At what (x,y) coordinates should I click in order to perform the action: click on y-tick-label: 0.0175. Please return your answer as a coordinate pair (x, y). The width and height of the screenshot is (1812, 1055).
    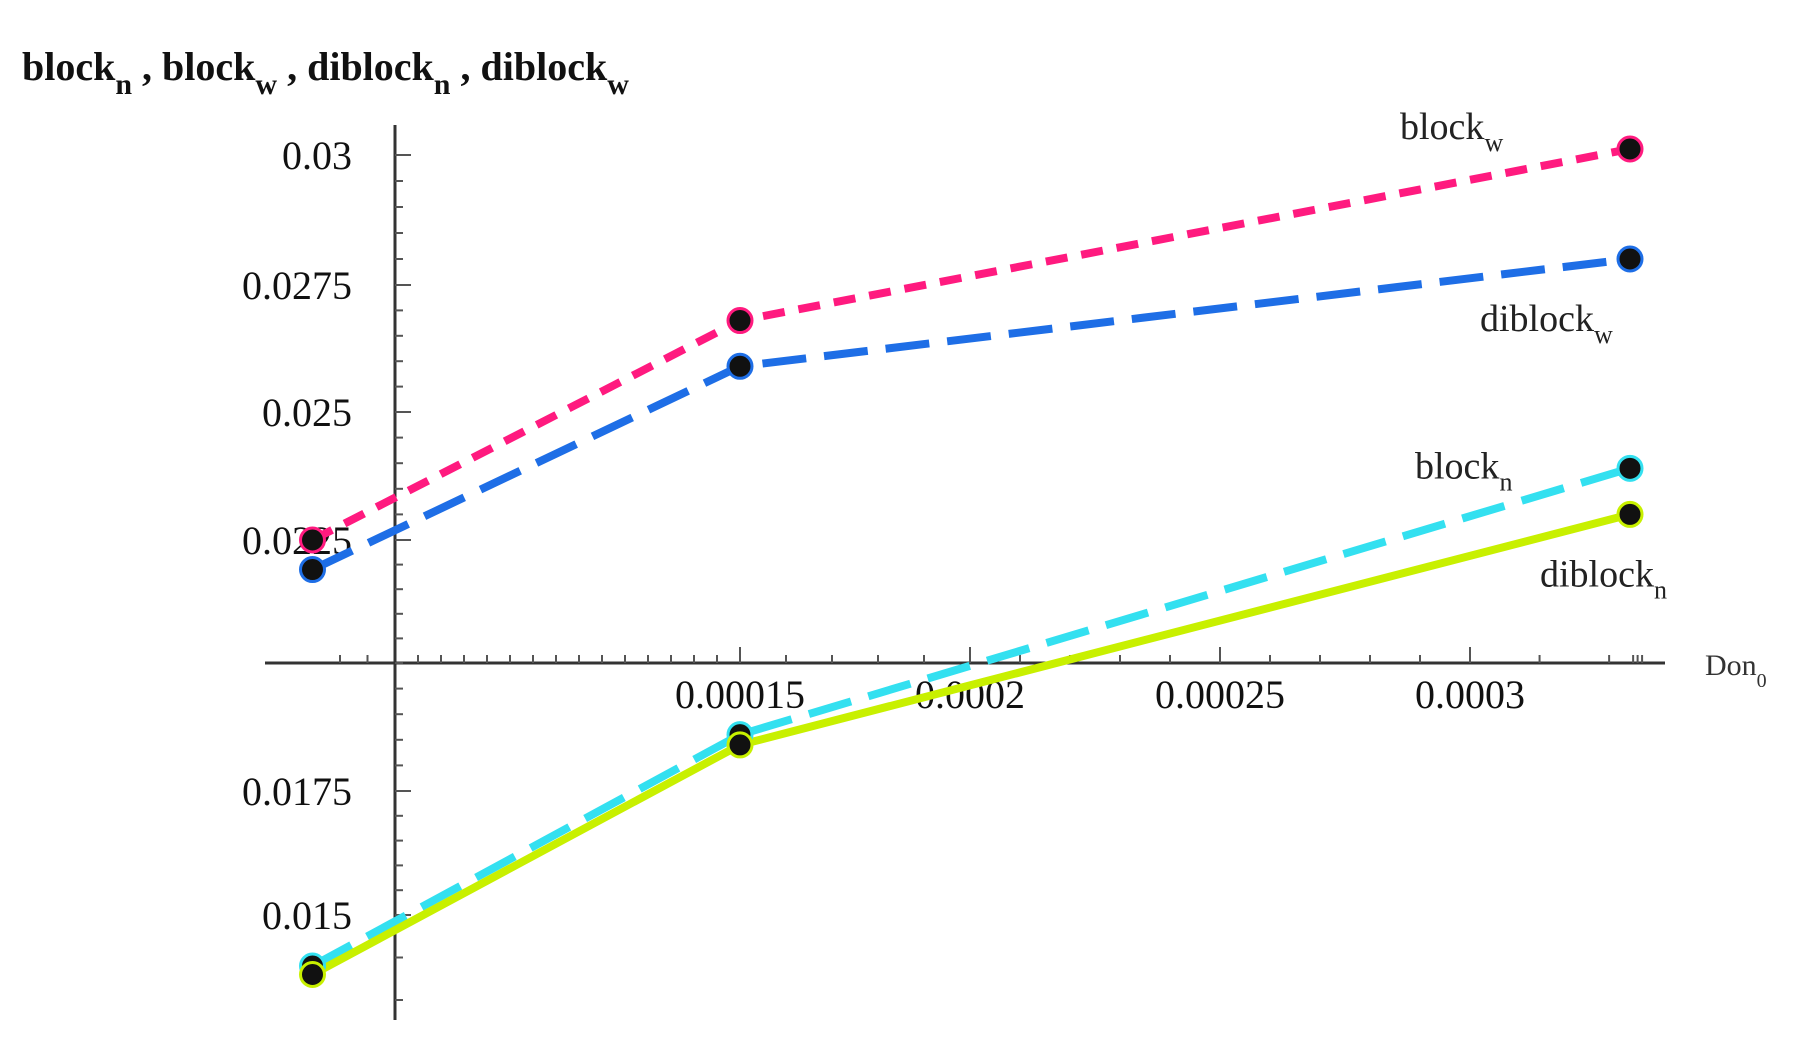
    Looking at the image, I should click on (297, 791).